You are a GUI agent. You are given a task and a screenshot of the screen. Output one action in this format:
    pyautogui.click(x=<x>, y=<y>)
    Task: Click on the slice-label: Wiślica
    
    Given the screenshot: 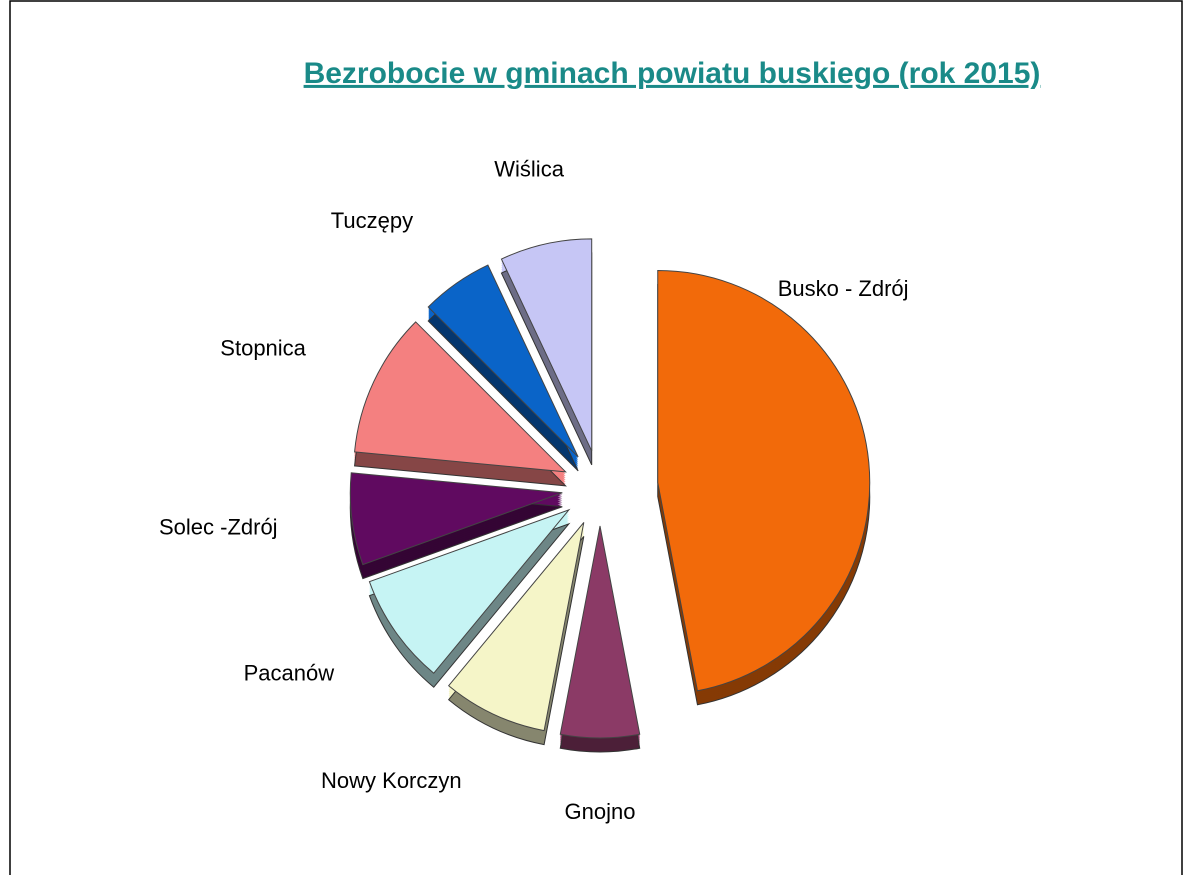 What is the action you would take?
    pyautogui.click(x=529, y=169)
    